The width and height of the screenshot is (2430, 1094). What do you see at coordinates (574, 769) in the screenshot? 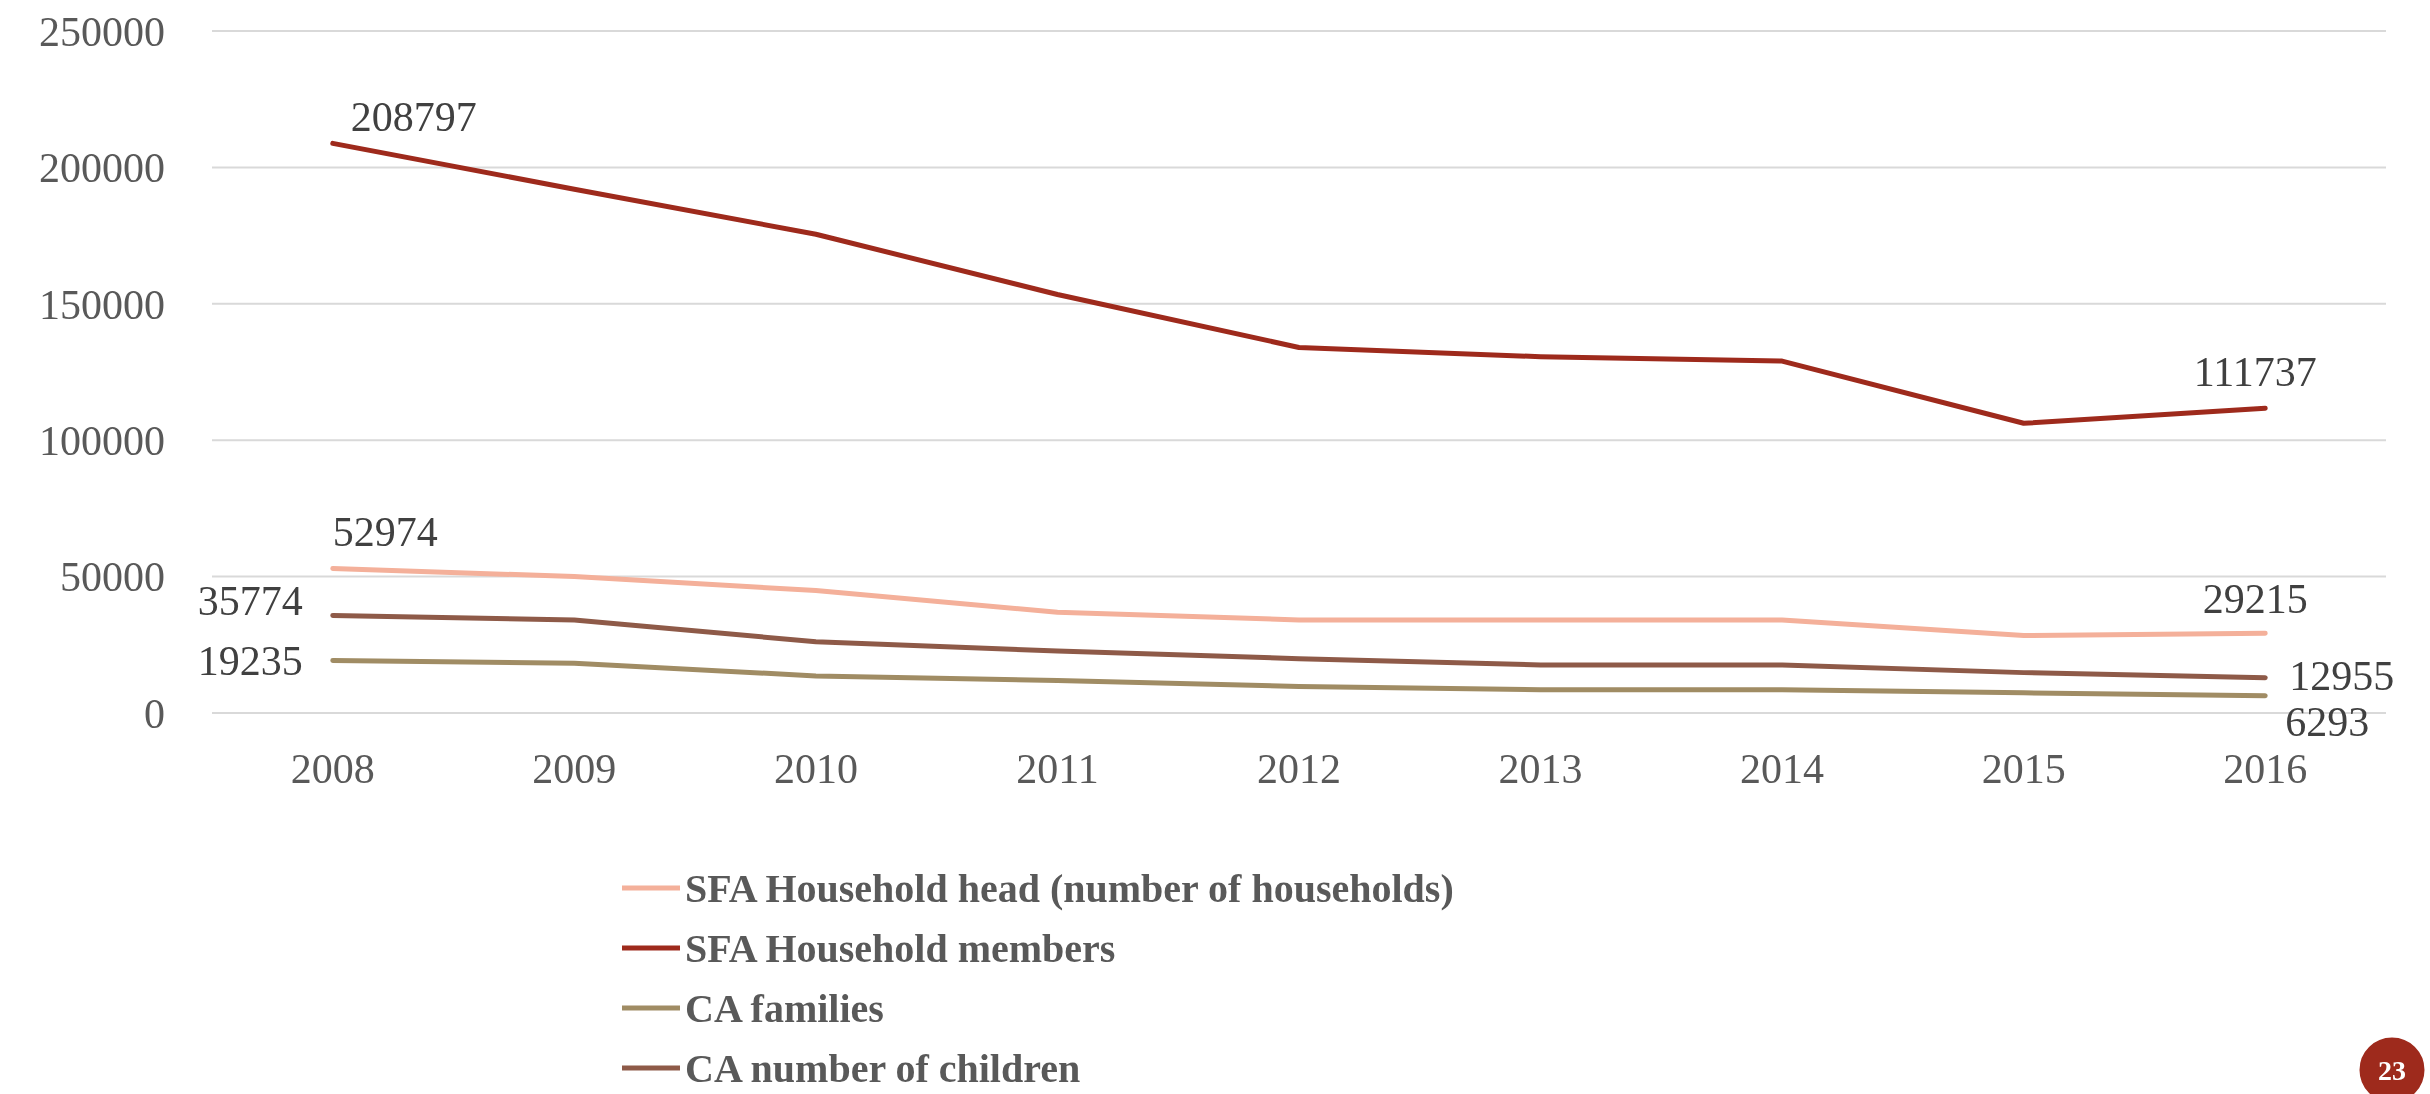
I see `x-tick-label: 2009` at bounding box center [574, 769].